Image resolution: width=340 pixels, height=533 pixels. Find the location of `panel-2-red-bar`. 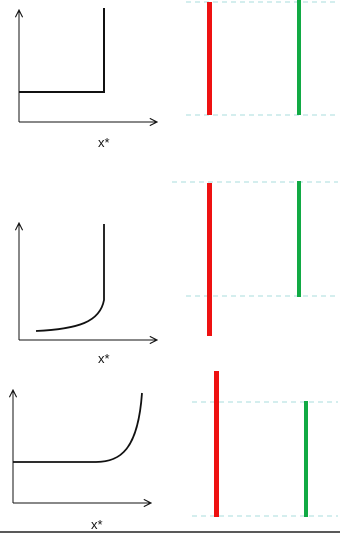

panel-2-red-bar is located at coordinates (209, 259).